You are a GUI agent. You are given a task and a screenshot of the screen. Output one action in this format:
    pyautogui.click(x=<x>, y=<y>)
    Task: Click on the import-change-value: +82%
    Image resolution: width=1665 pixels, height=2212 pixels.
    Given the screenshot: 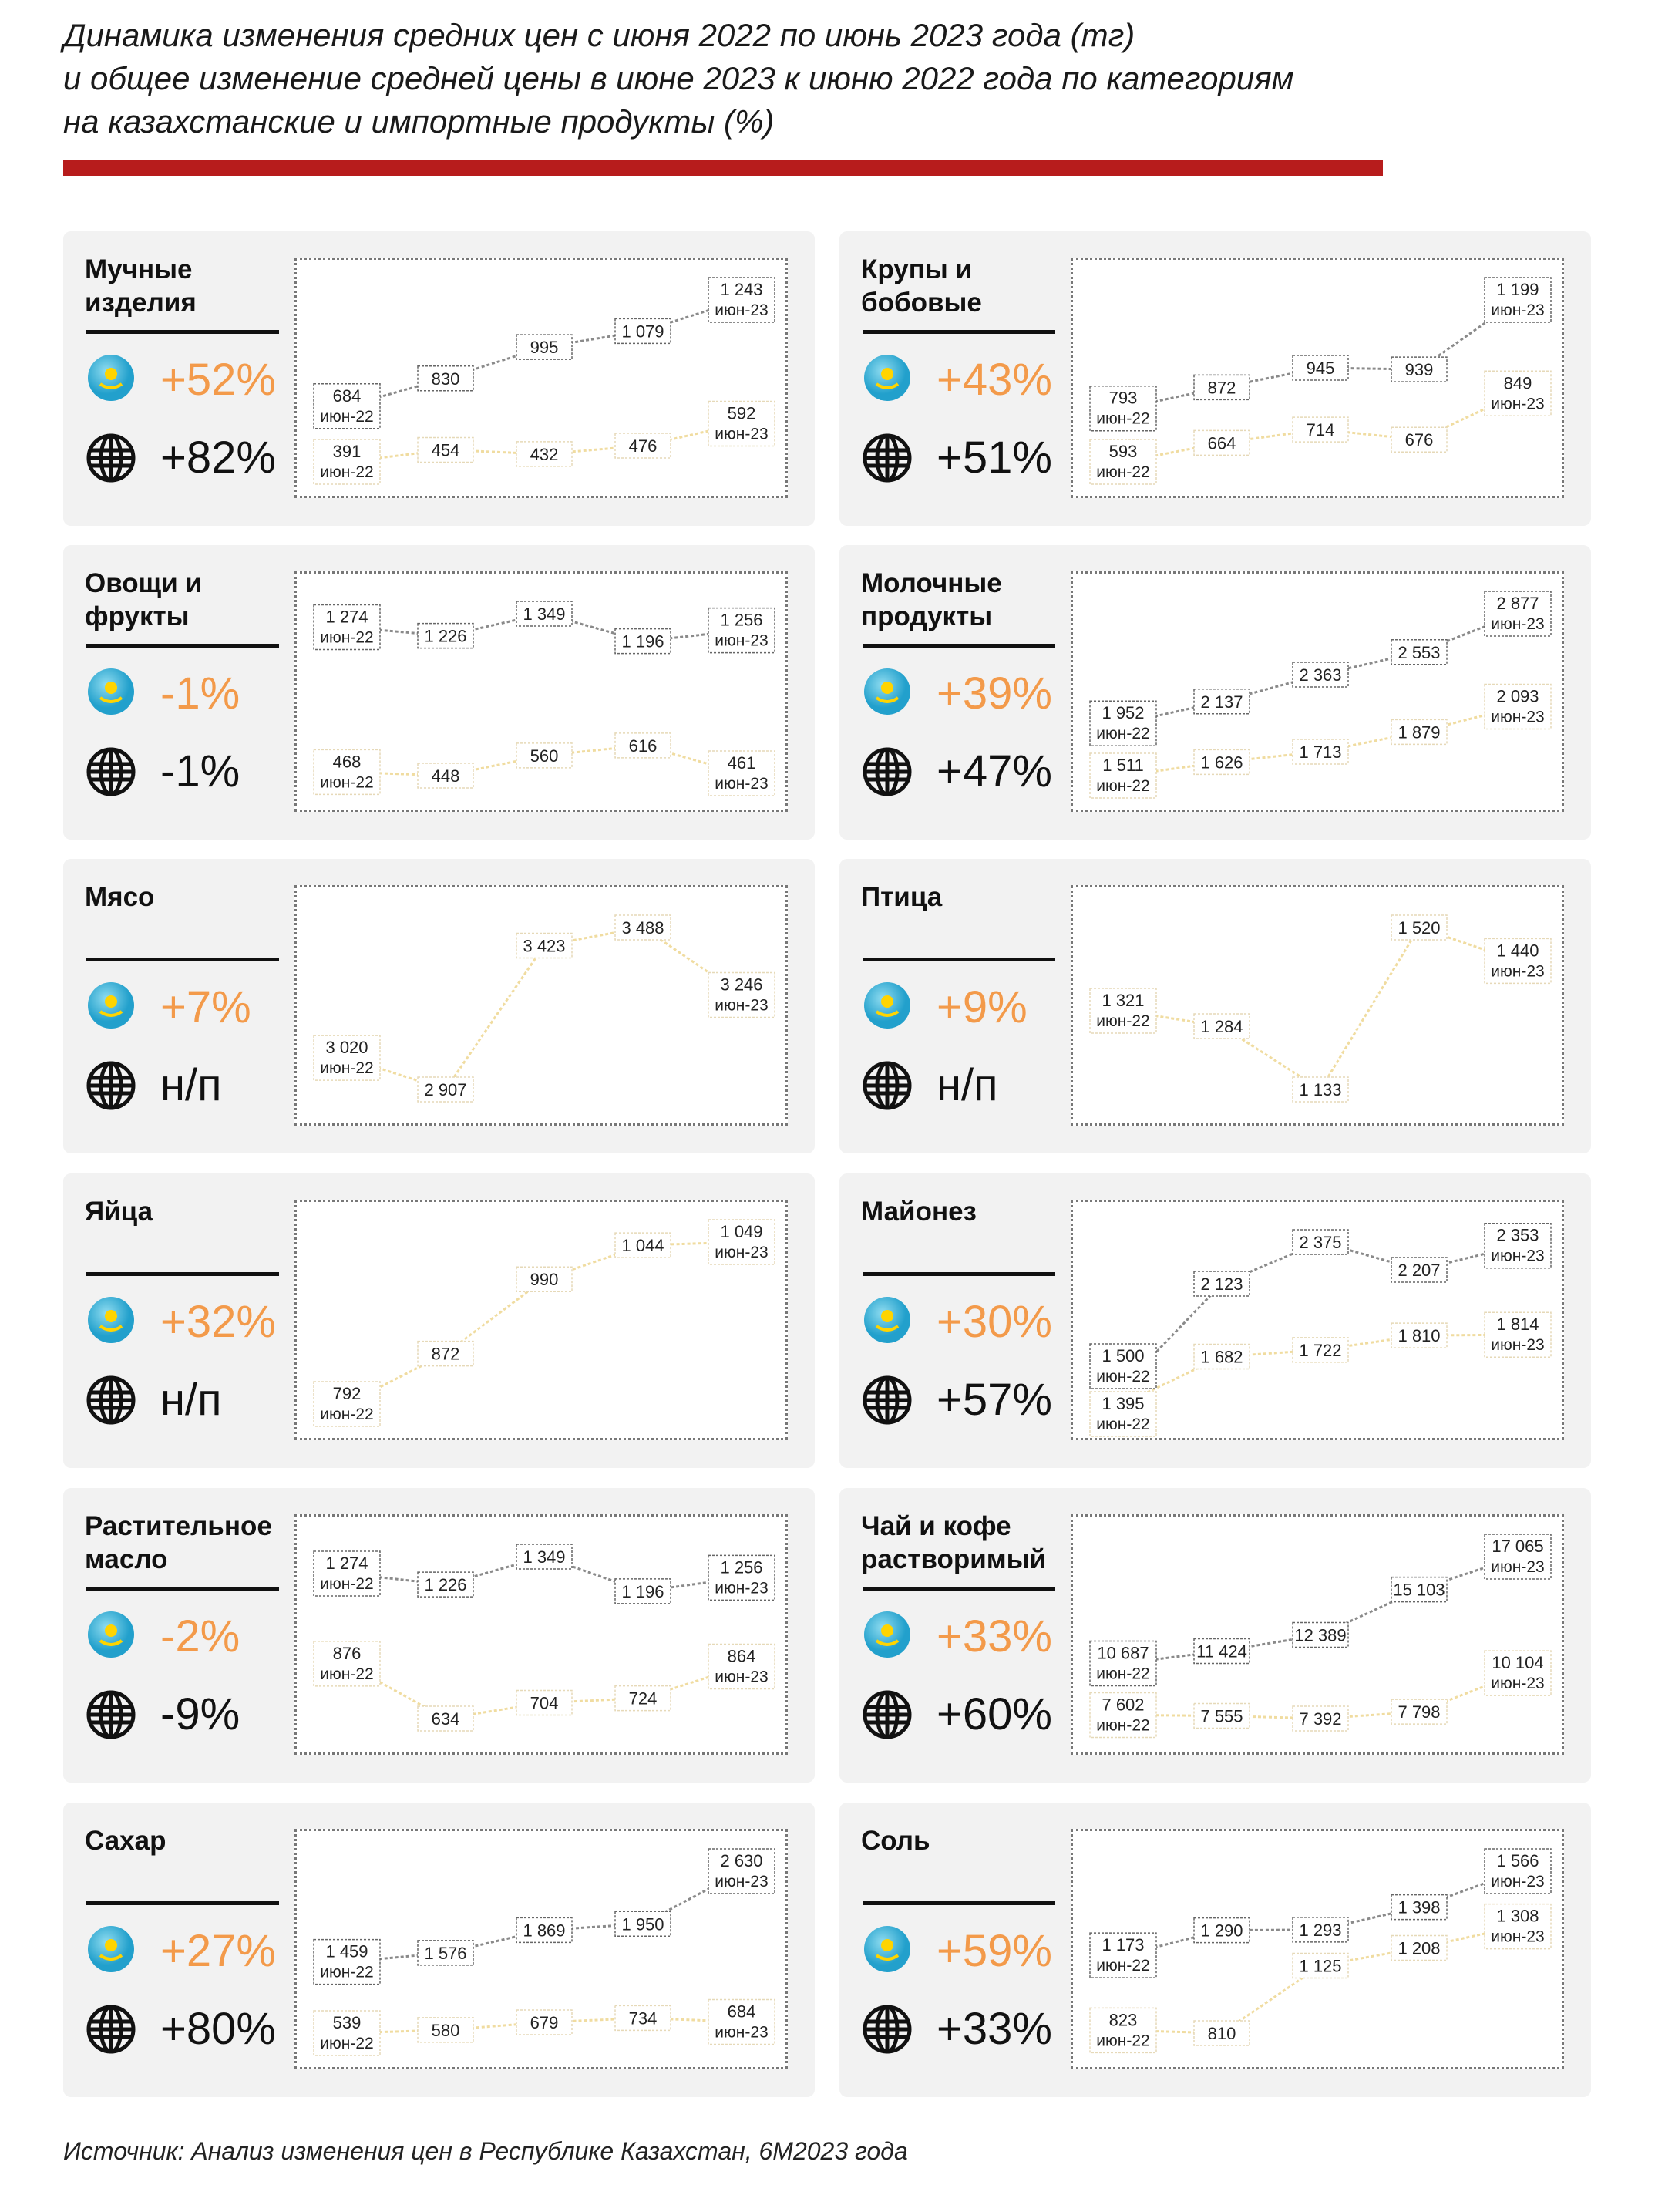 What is the action you would take?
    pyautogui.click(x=218, y=458)
    